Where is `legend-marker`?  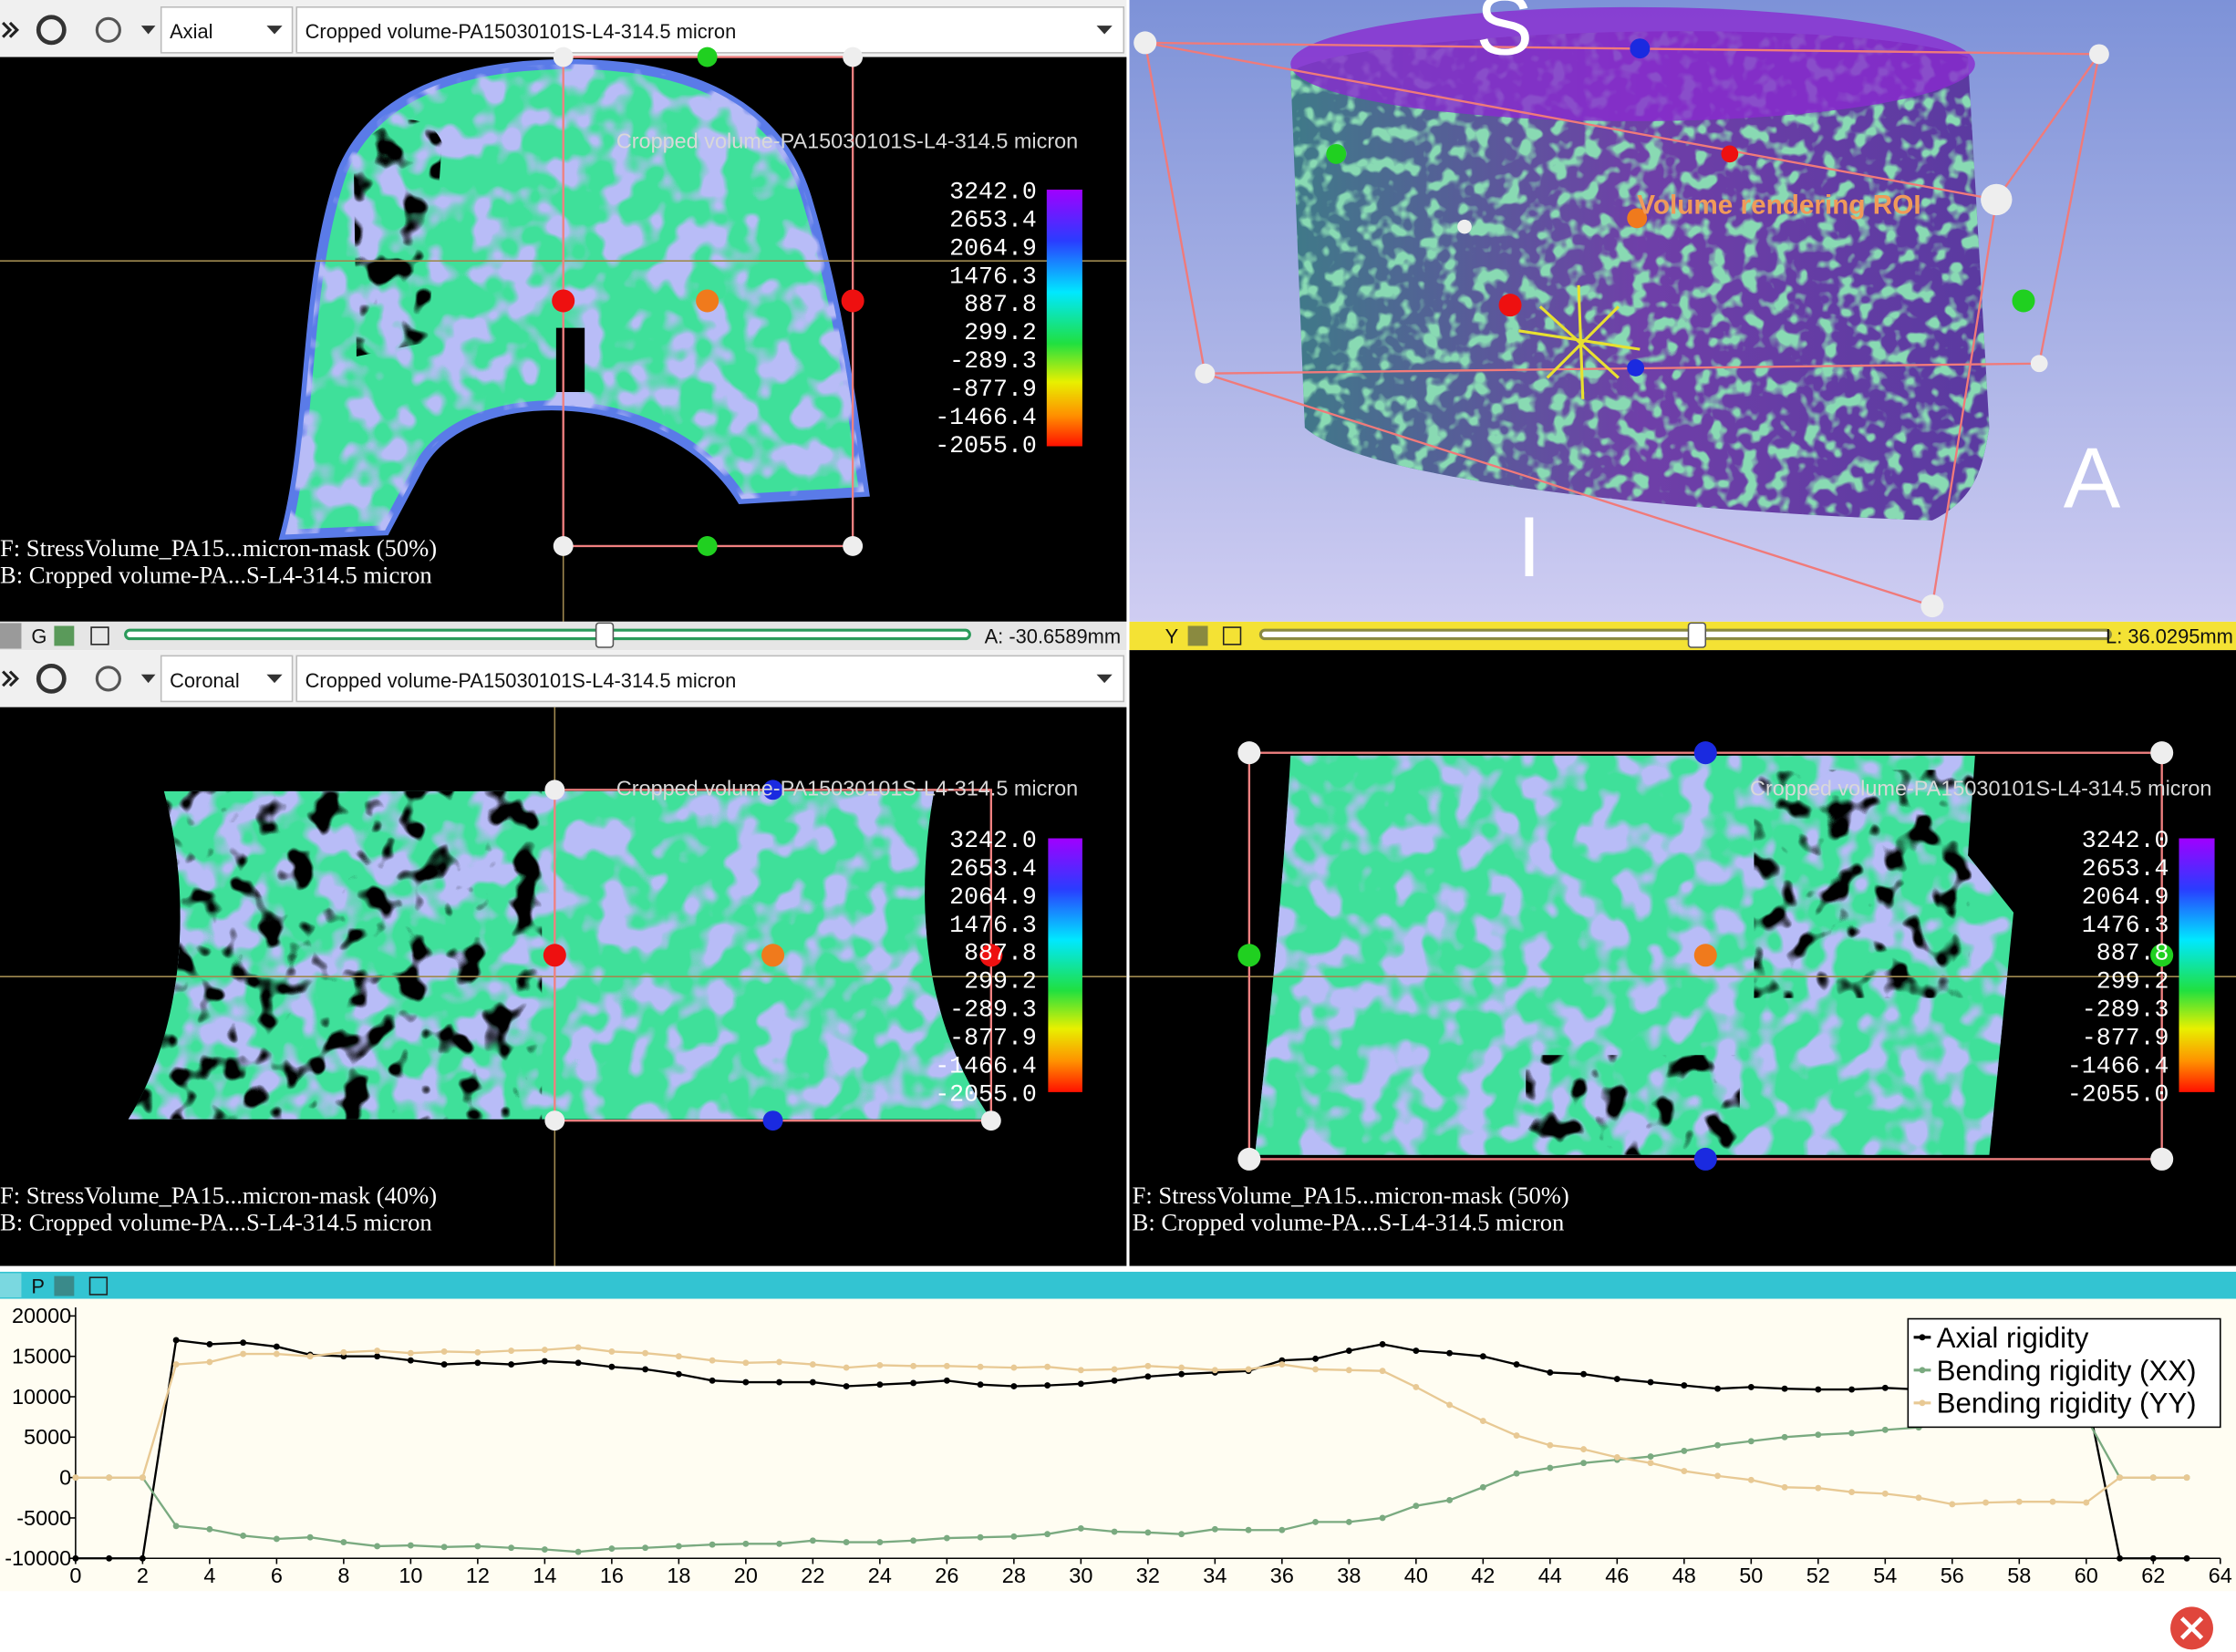 legend-marker is located at coordinates (1922, 1403).